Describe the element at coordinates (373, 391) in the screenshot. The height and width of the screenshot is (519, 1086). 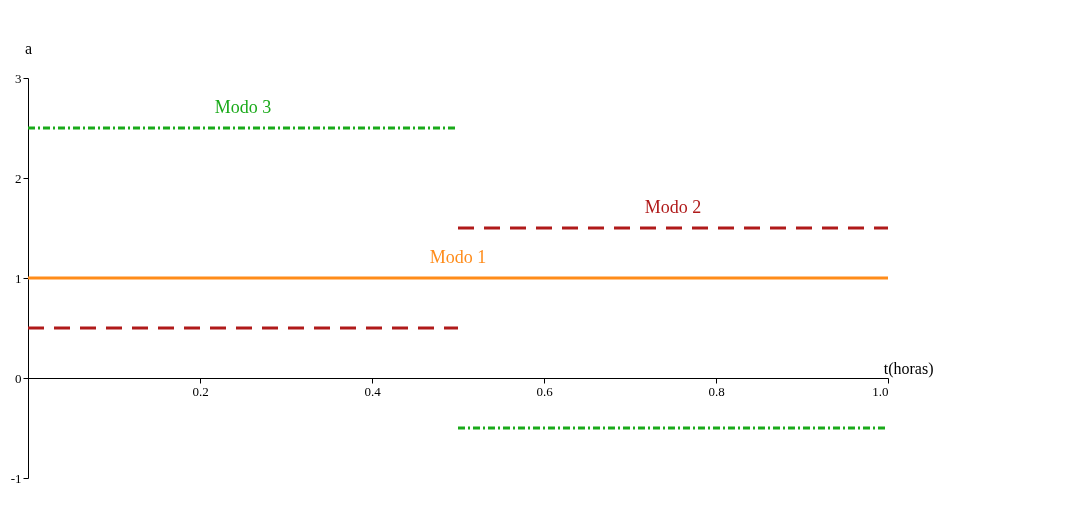
I see `x-tick-label: 0.4` at that location.